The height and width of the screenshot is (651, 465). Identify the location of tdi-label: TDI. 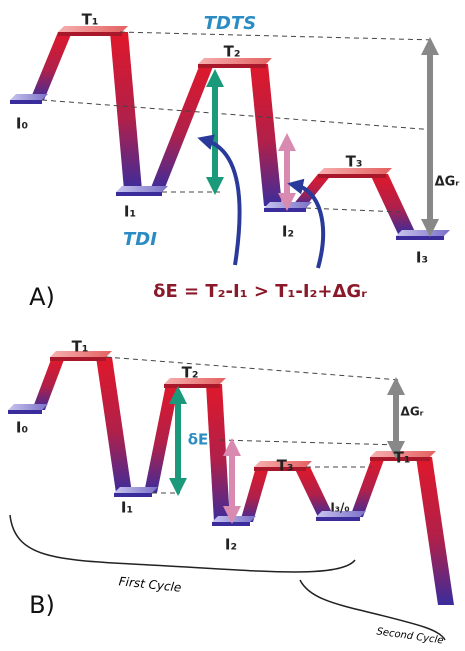
(140, 239).